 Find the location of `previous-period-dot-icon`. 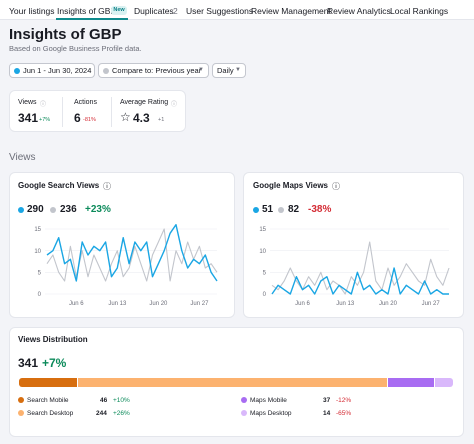

previous-period-dot-icon is located at coordinates (106, 71).